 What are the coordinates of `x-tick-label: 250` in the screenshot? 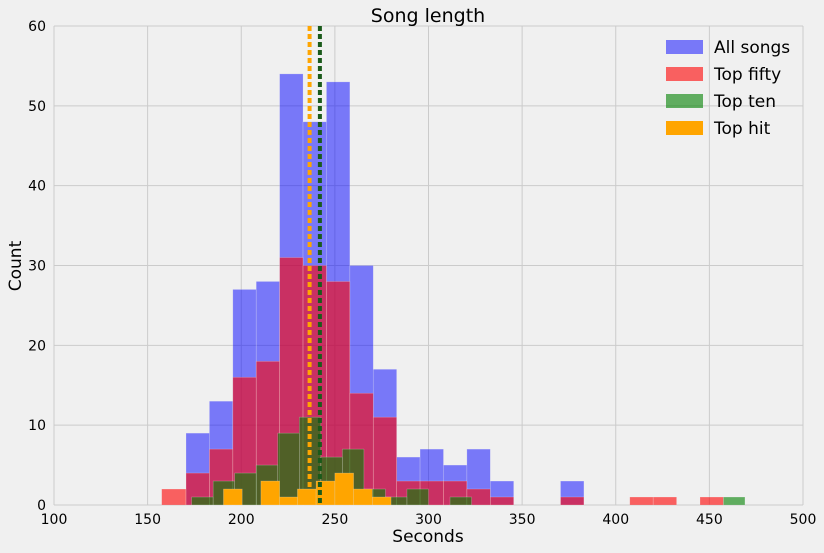 It's located at (335, 520).